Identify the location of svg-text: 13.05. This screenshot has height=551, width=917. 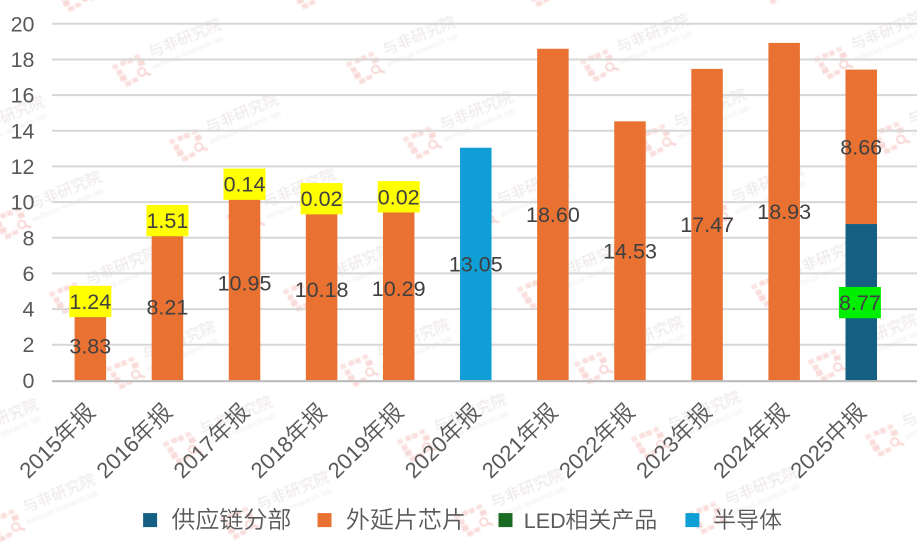
(476, 265).